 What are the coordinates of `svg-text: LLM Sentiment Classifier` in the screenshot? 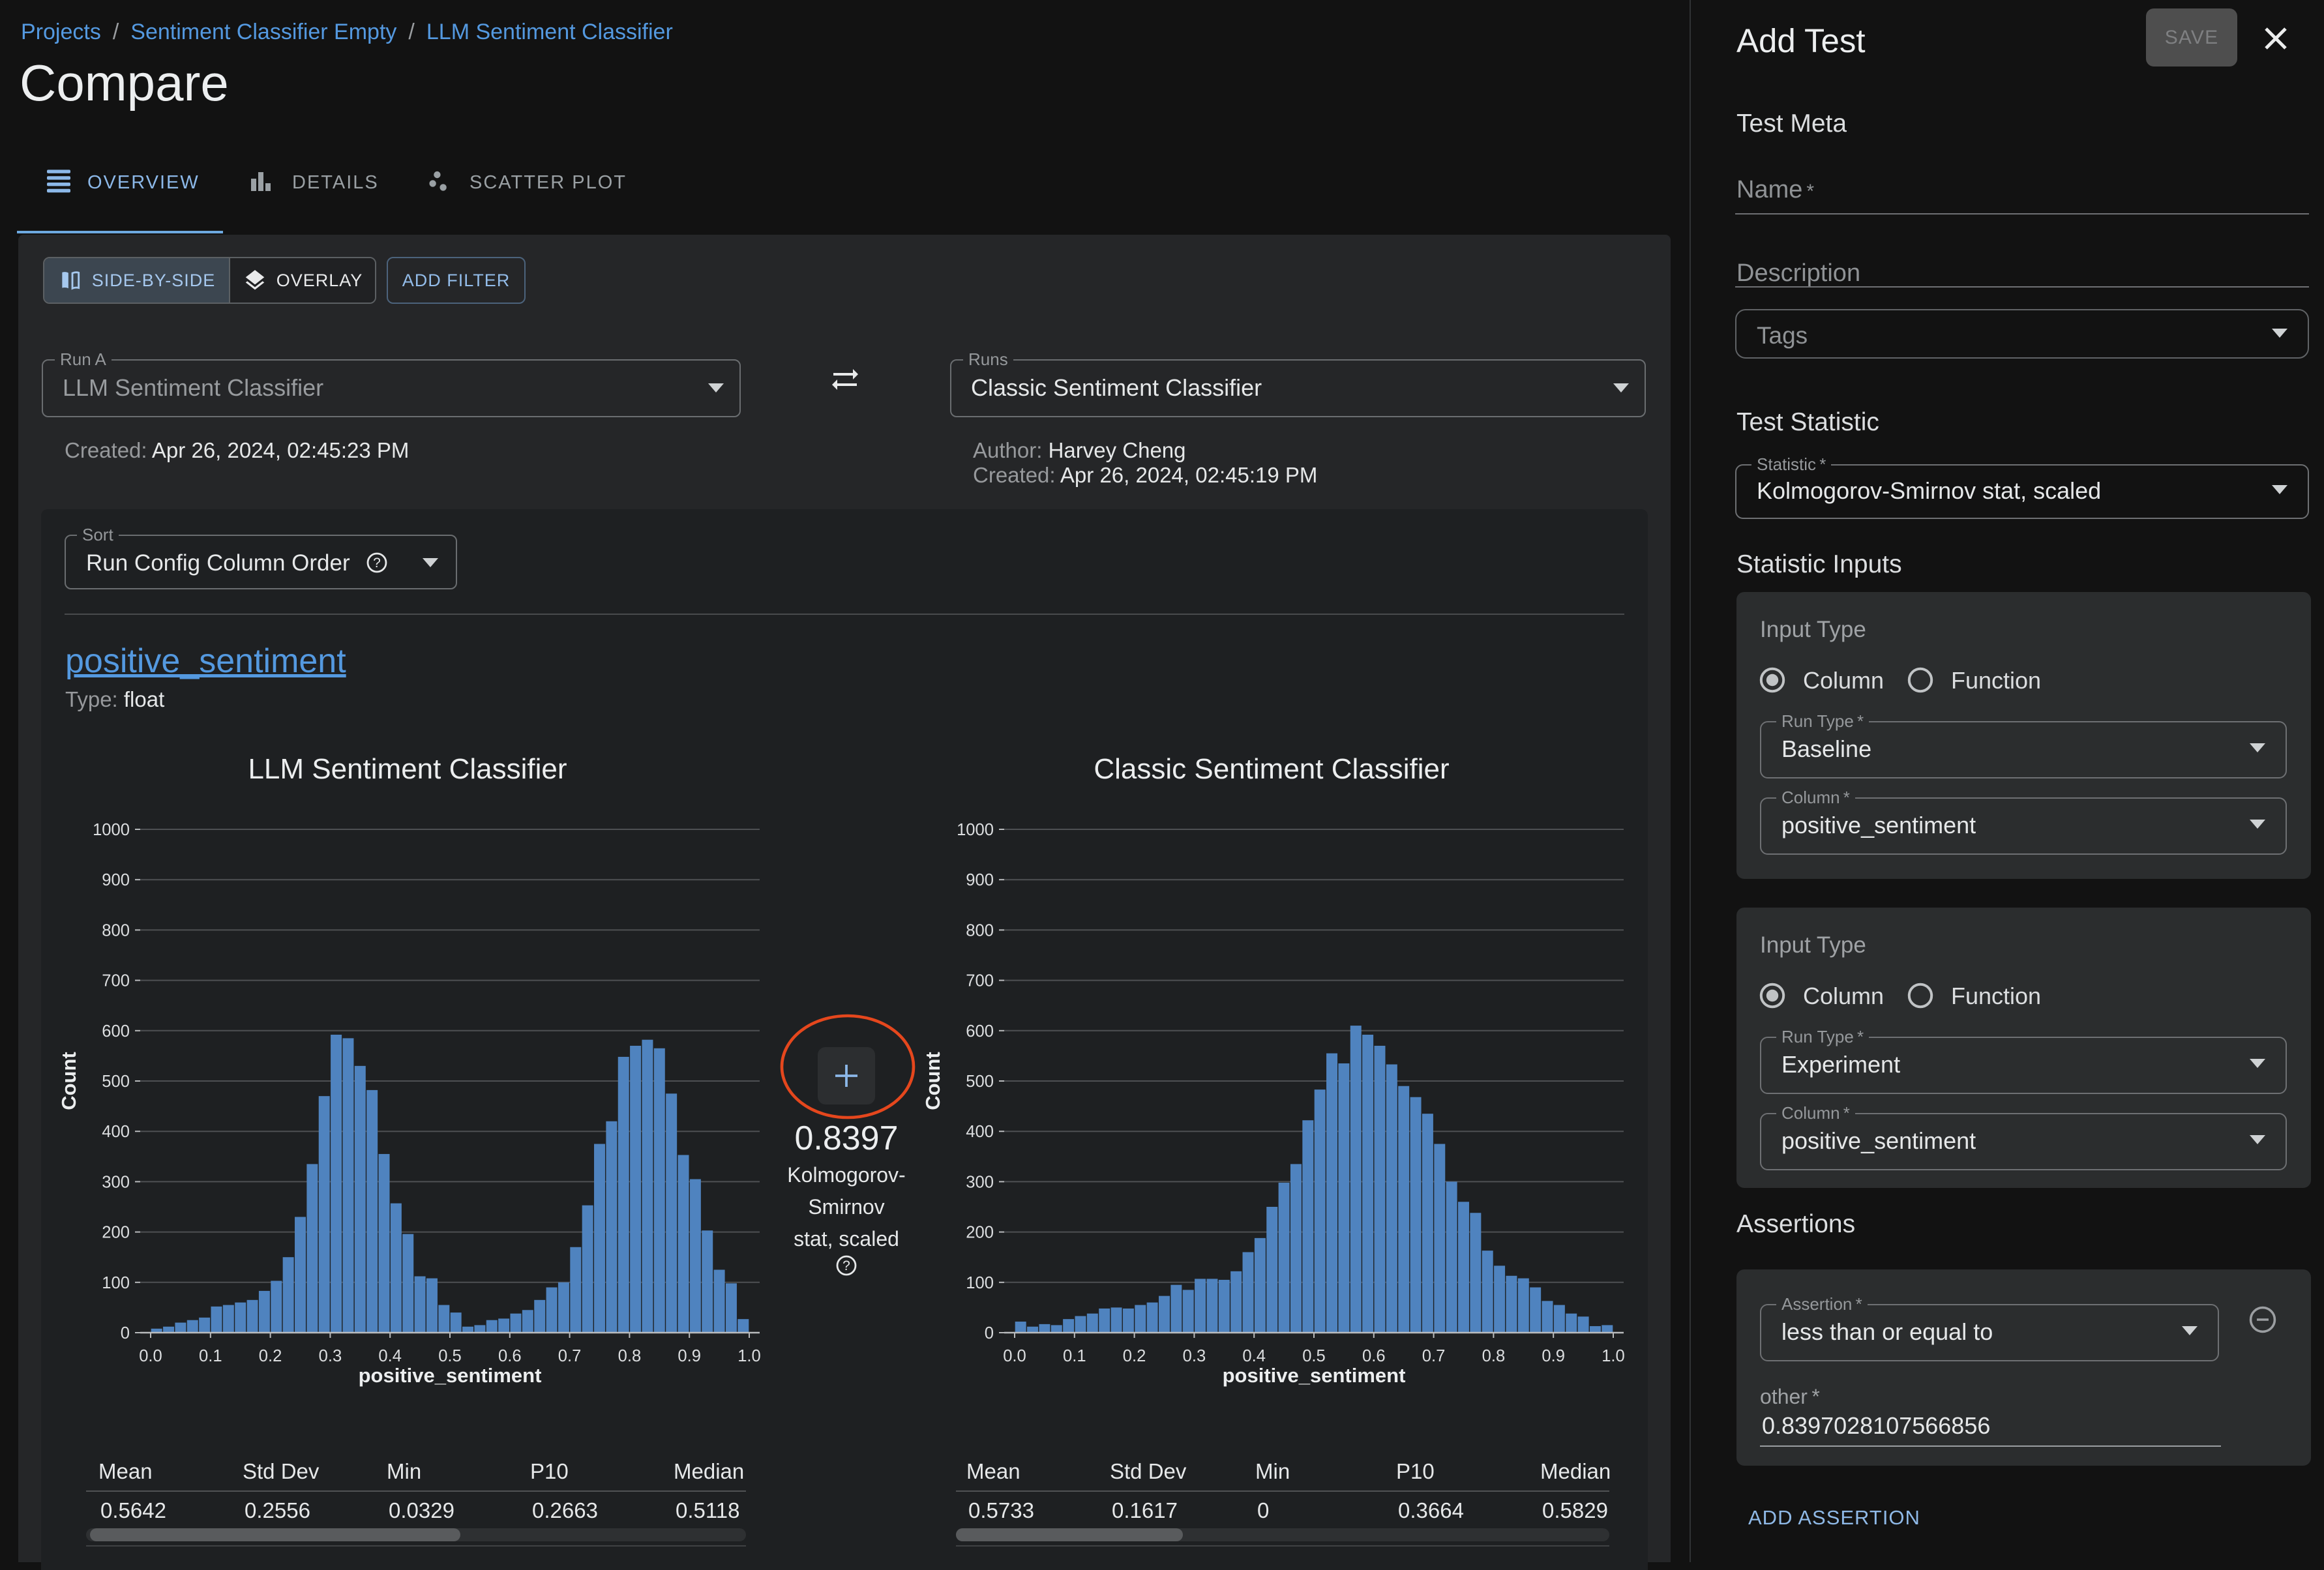 It's located at (408, 769).